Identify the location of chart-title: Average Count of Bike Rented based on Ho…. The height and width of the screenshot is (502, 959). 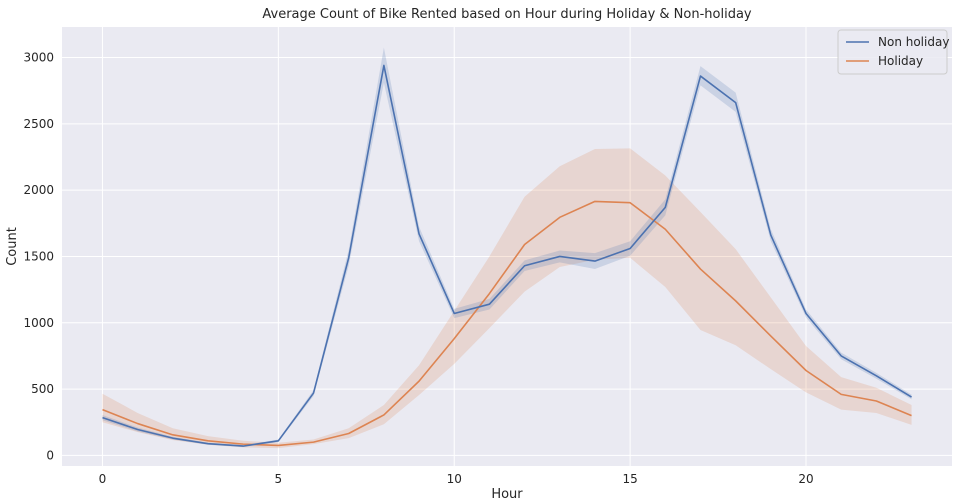
(507, 14).